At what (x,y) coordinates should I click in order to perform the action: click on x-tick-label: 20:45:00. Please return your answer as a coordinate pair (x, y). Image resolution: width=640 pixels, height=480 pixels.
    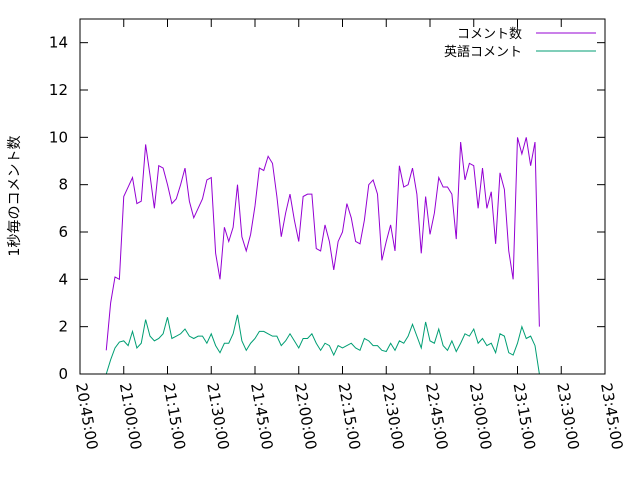
    Looking at the image, I should click on (86, 416).